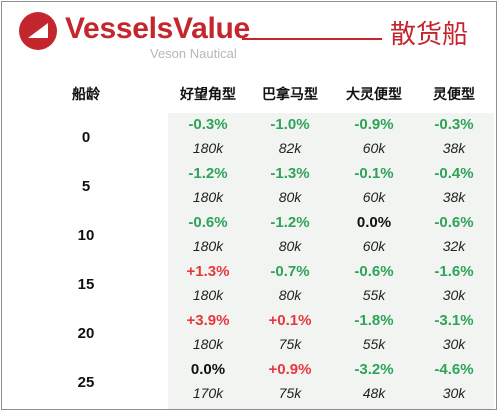 This screenshot has height=413, width=500. Describe the element at coordinates (86, 284) in the screenshot. I see `age-cell: 15` at that location.